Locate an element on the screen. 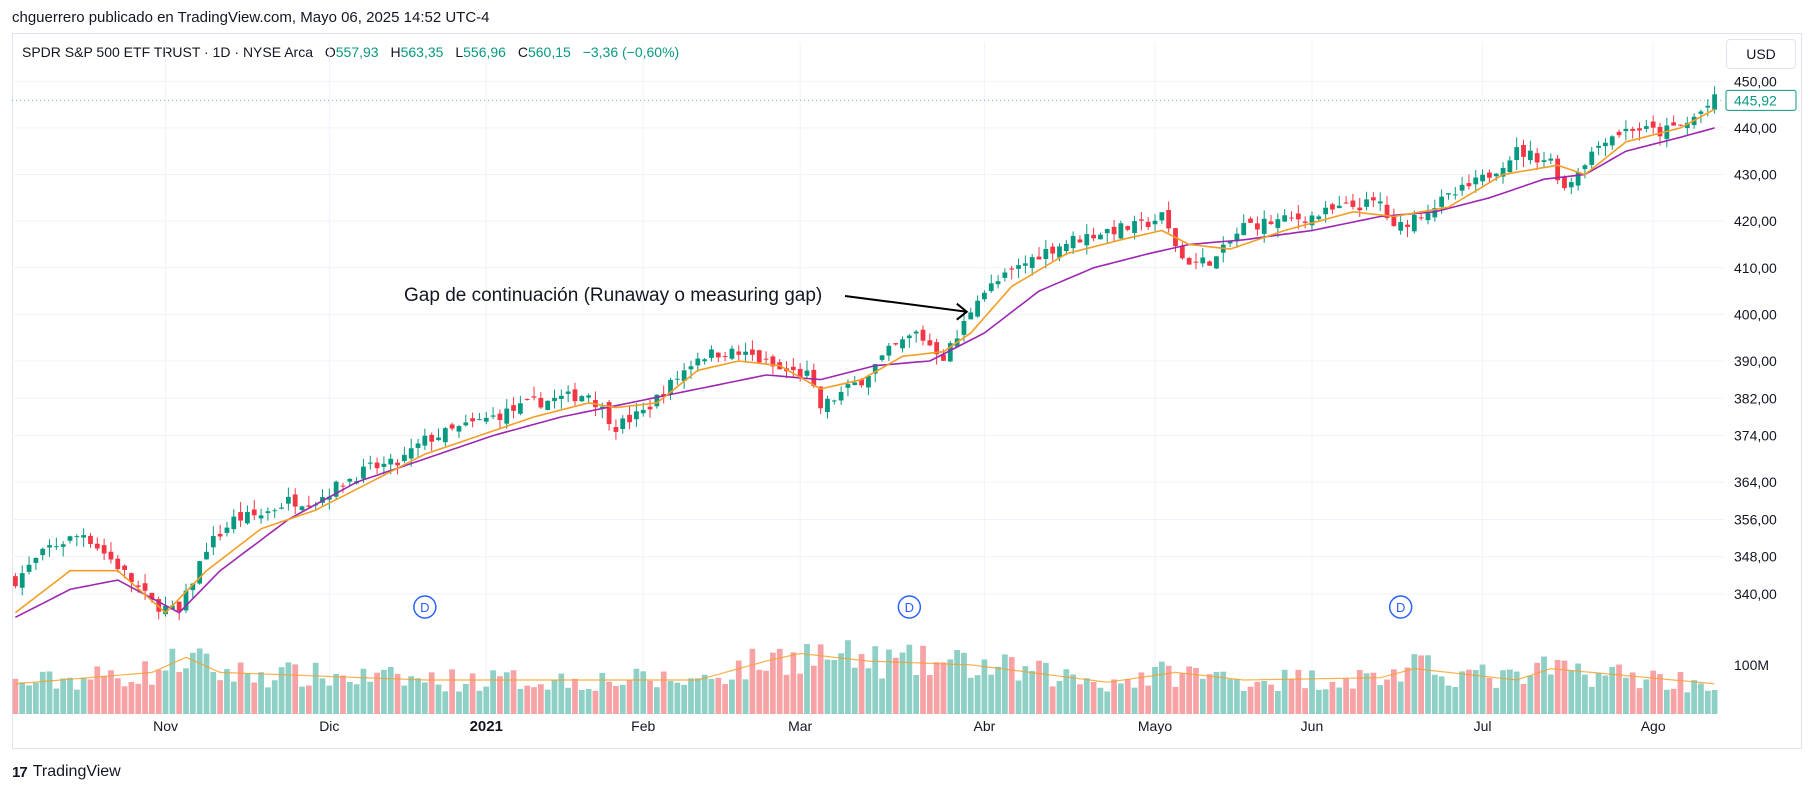 The image size is (1814, 792). x-tick-label: Feb is located at coordinates (643, 726).